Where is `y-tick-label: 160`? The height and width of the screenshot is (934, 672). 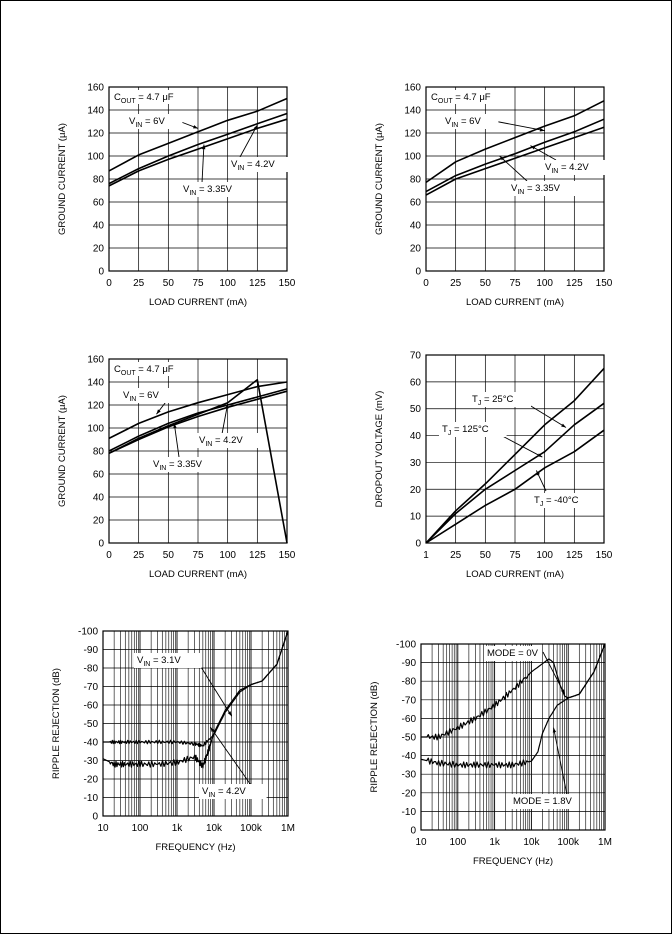
y-tick-label: 160 is located at coordinates (95, 88).